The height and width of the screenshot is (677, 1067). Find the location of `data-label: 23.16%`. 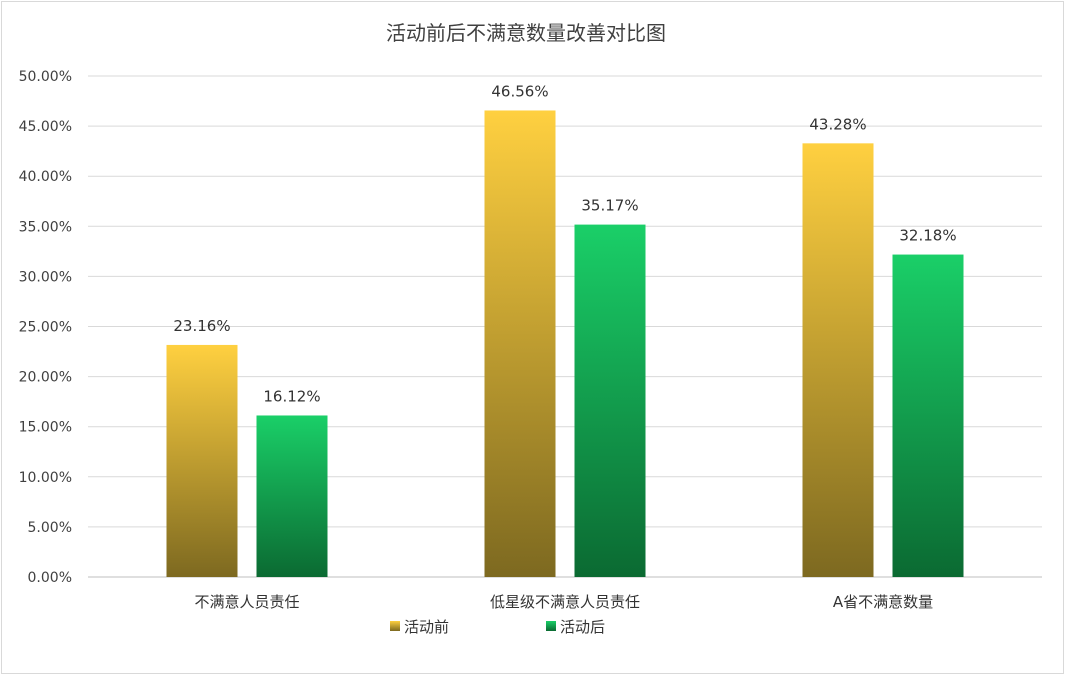

data-label: 23.16% is located at coordinates (201, 326).